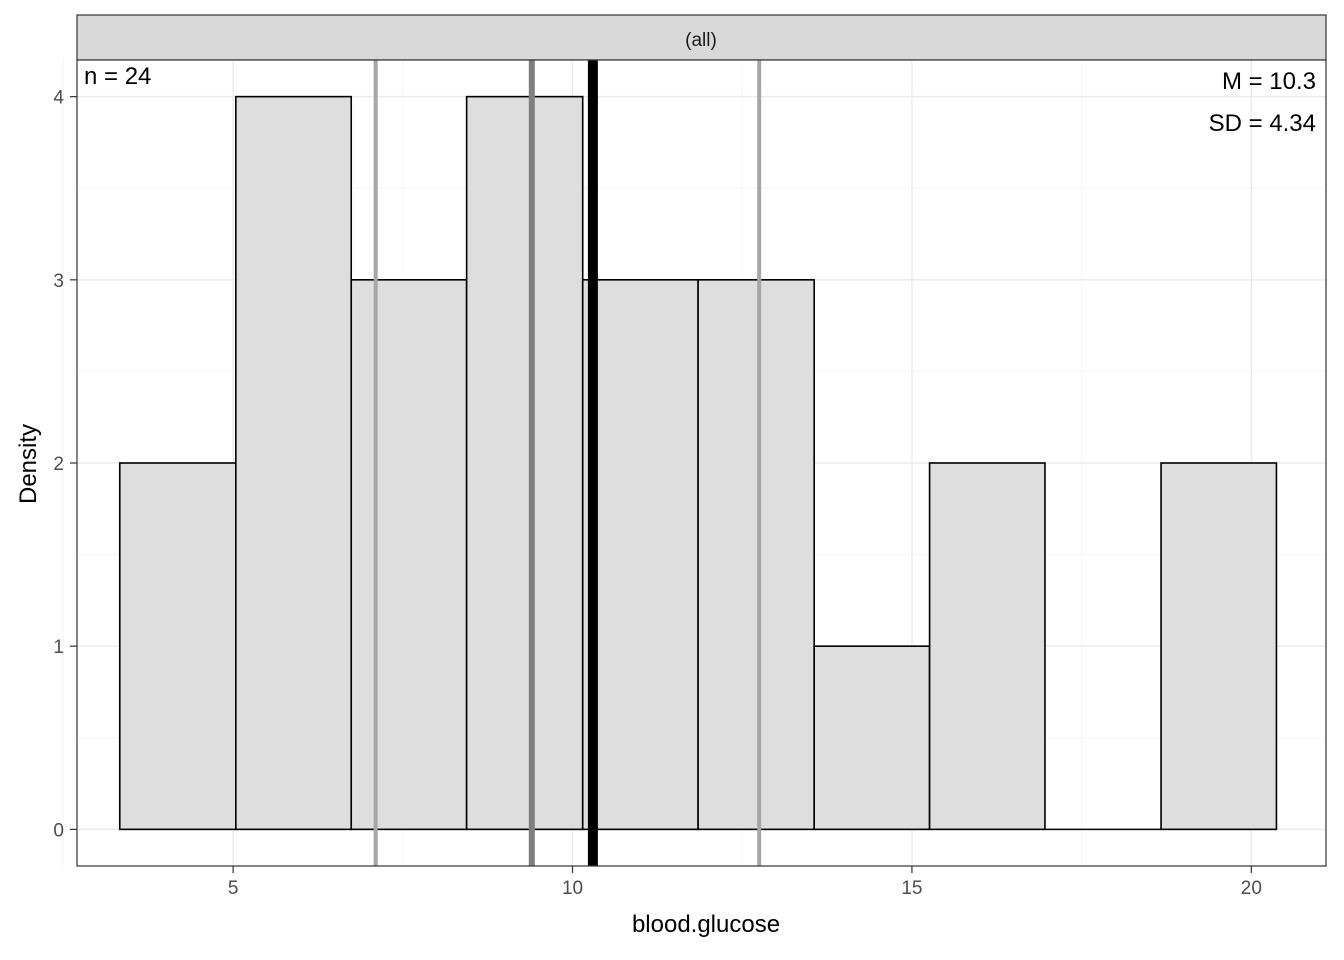 Image resolution: width=1344 pixels, height=960 pixels. Describe the element at coordinates (58, 464) in the screenshot. I see `y-tick-label: 2` at that location.